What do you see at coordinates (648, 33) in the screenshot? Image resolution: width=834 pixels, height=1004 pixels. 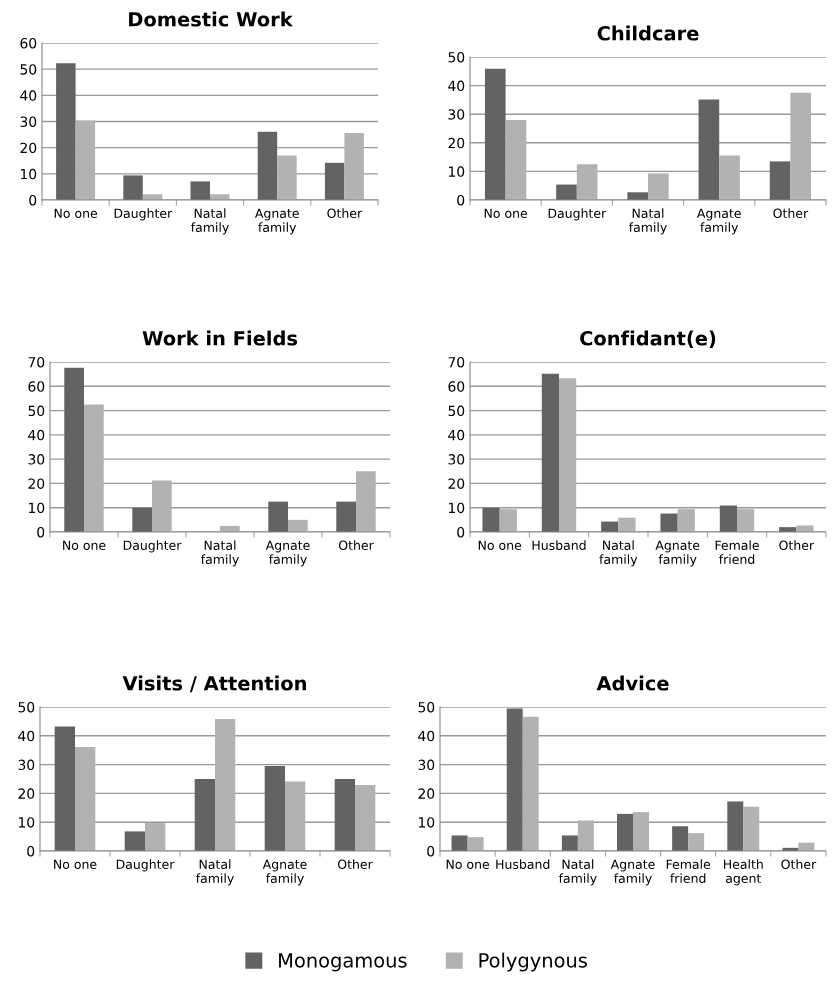 I see `chart-title: Childcare` at bounding box center [648, 33].